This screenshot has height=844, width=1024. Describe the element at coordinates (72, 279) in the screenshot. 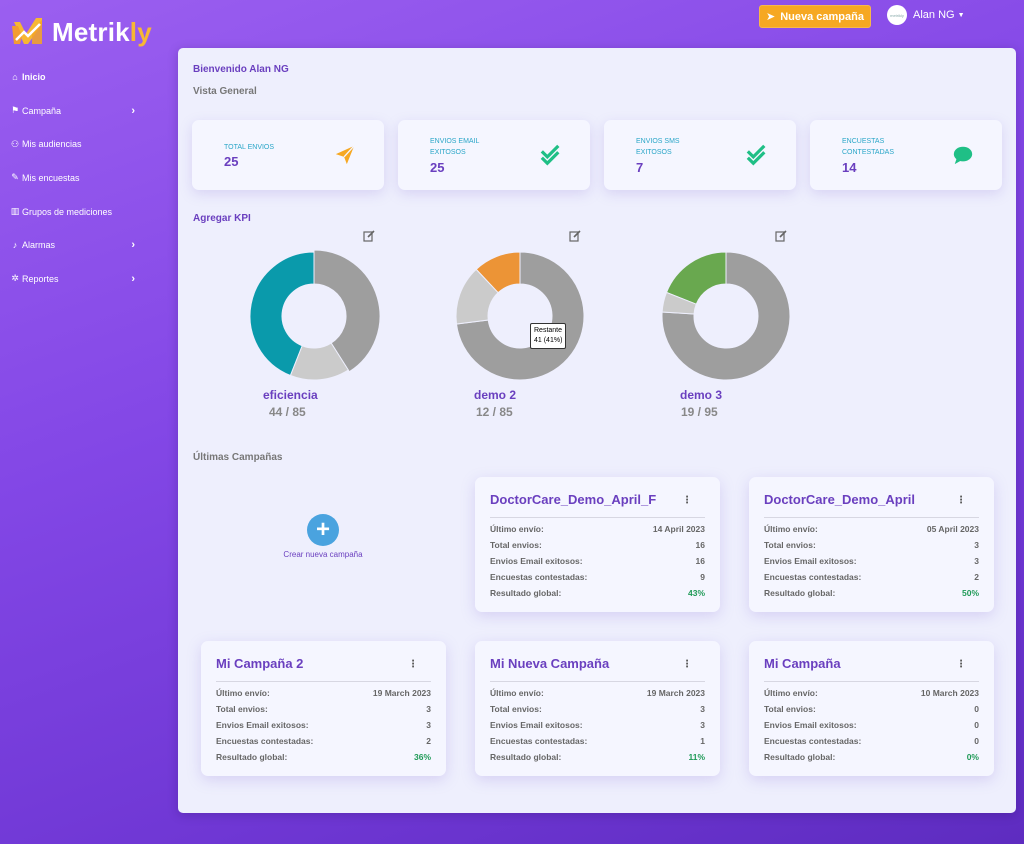

I see `sidebar-item-reportes: ✲ Reportes ›` at that location.